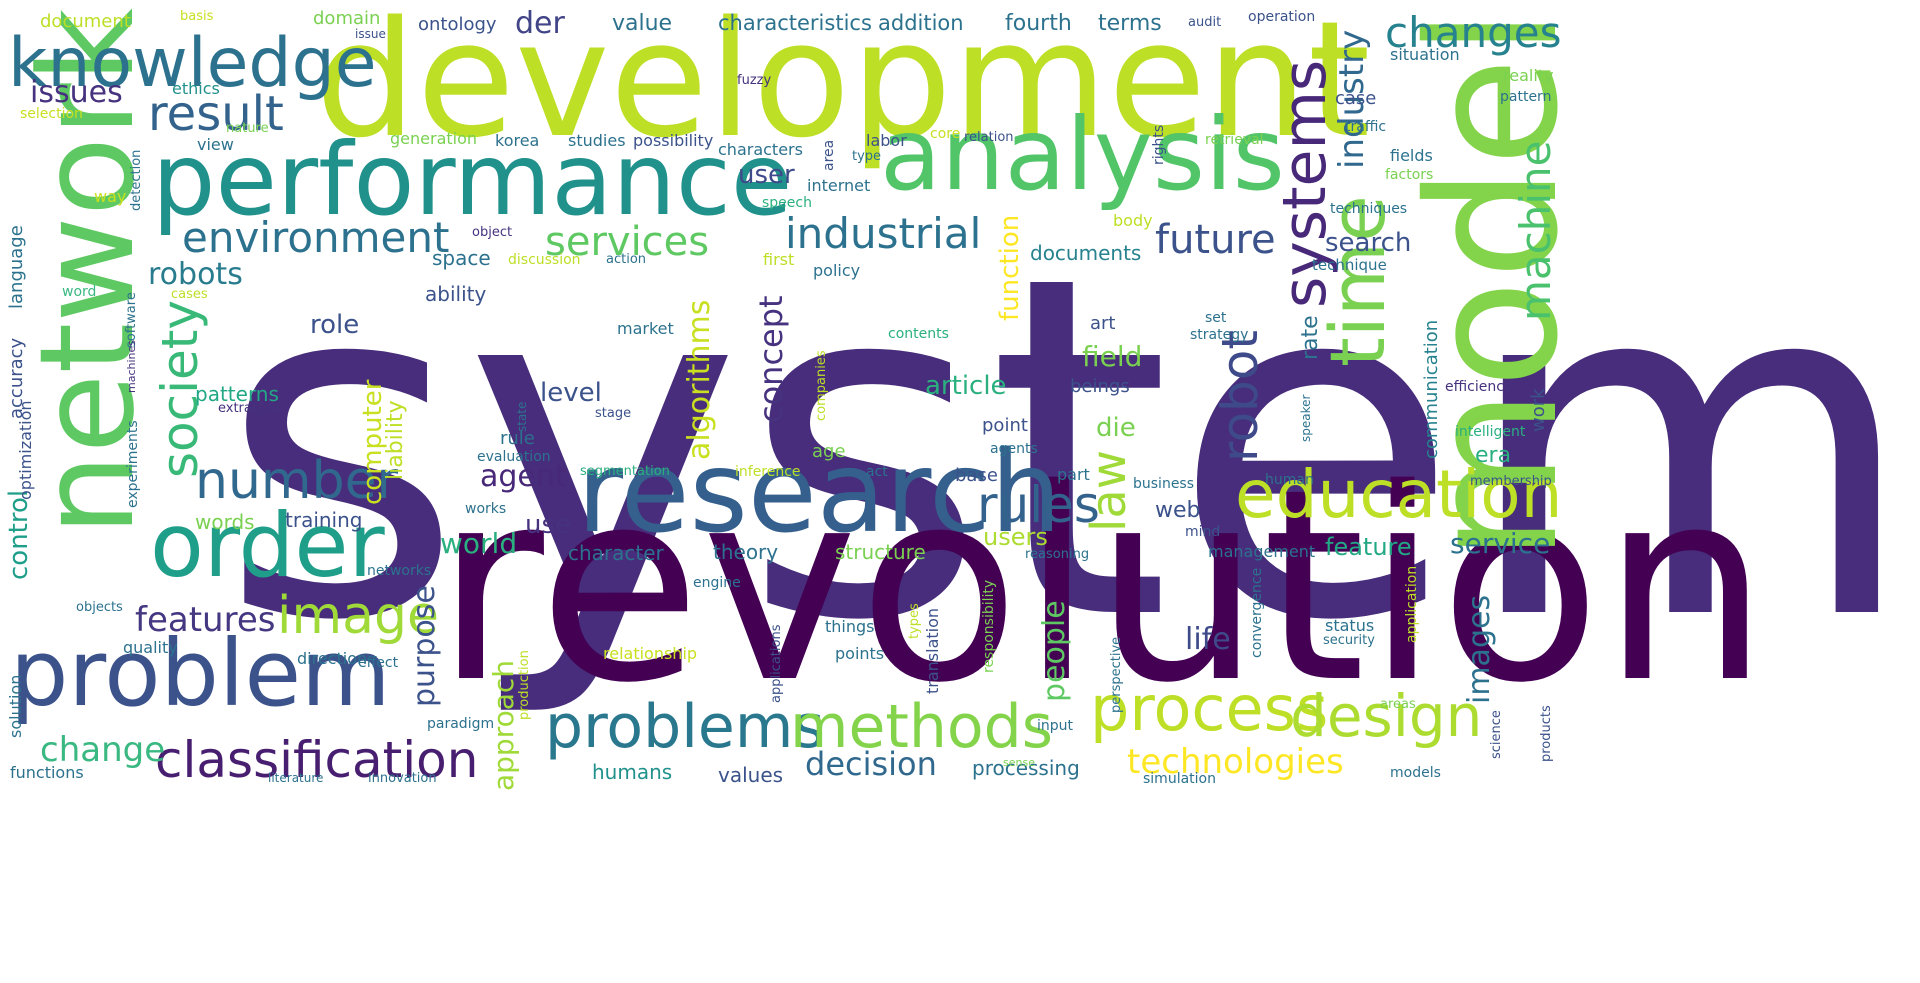 This screenshot has width=1920, height=983. I want to click on word-web: web, so click(1178, 510).